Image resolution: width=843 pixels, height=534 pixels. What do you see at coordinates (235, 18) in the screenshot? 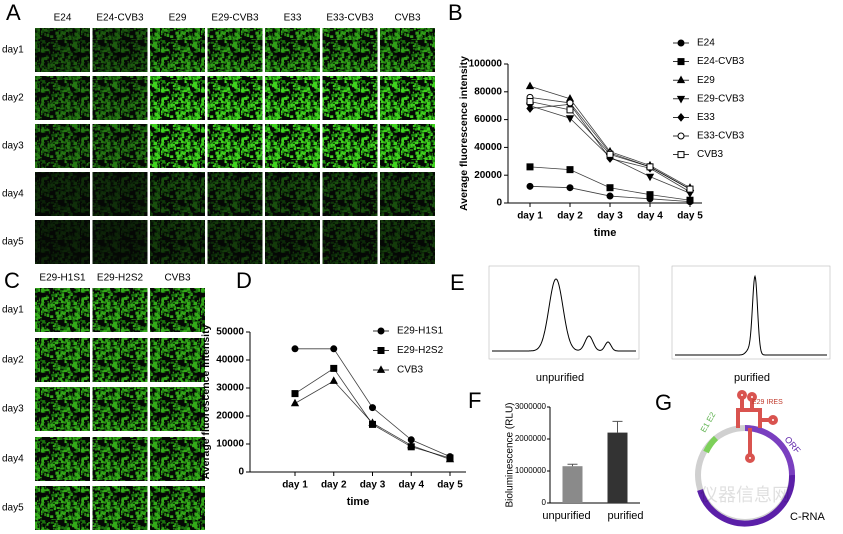
I see `column-label: E29-CVB3` at bounding box center [235, 18].